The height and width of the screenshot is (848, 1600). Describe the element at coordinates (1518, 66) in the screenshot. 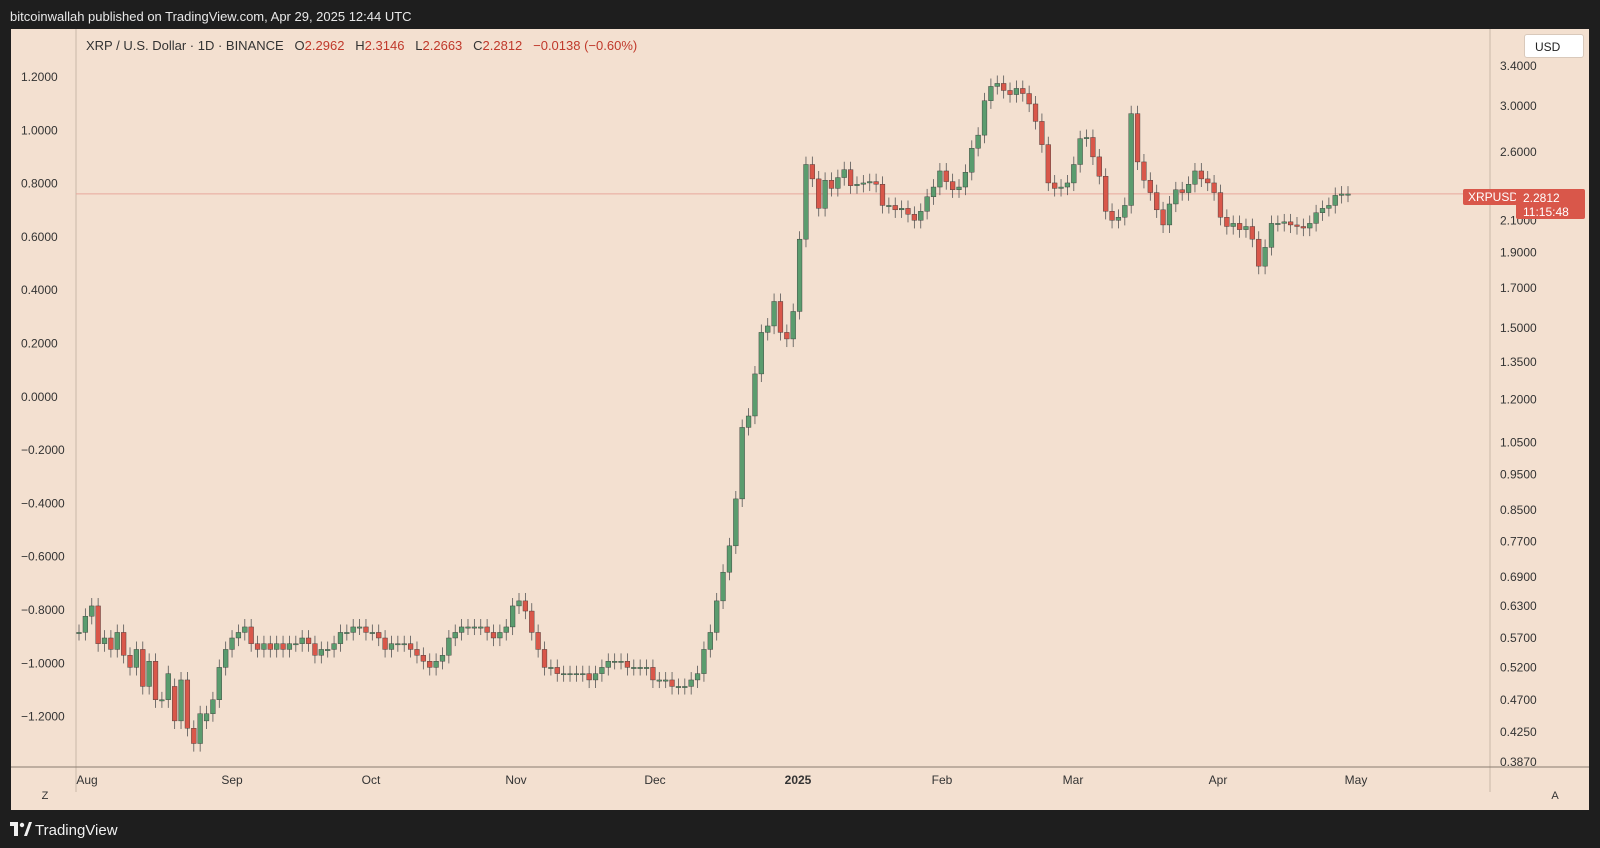

I see `right-axis-tick: 3.4000` at that location.